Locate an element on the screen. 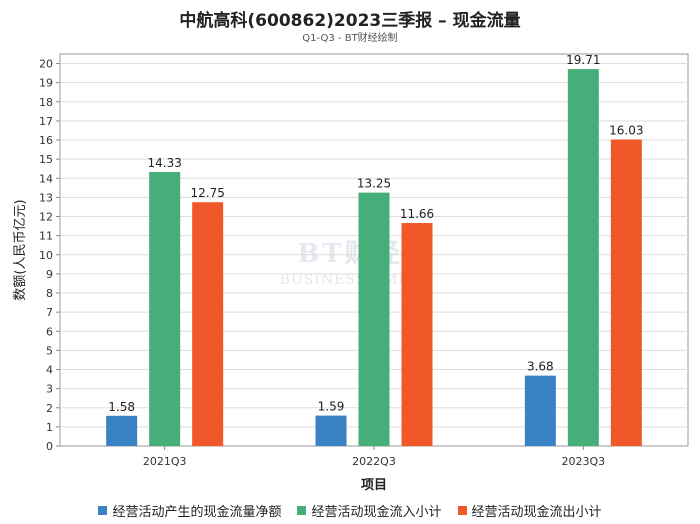 This screenshot has width=700, height=524. chart-legend: 经营活动产生的现金流量净额 经营活动现金流入小计 经营活动现金流出小计 is located at coordinates (350, 510).